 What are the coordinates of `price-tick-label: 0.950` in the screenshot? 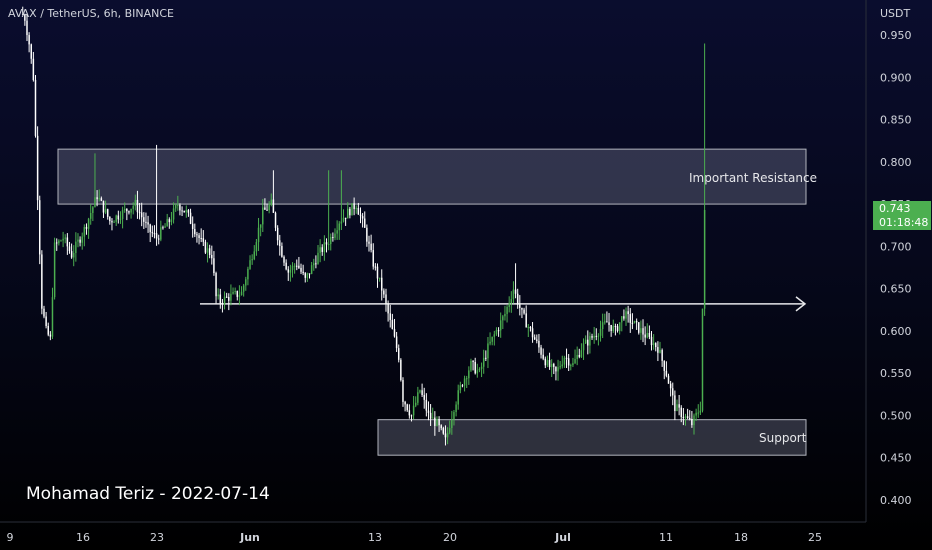 It's located at (896, 35).